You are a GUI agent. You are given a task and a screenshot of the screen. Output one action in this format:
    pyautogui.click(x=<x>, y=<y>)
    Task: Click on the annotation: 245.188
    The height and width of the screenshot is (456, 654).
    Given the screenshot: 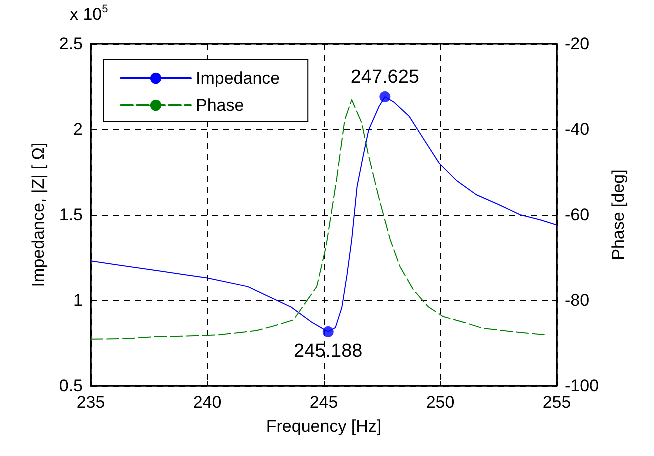 What is the action you would take?
    pyautogui.click(x=328, y=351)
    